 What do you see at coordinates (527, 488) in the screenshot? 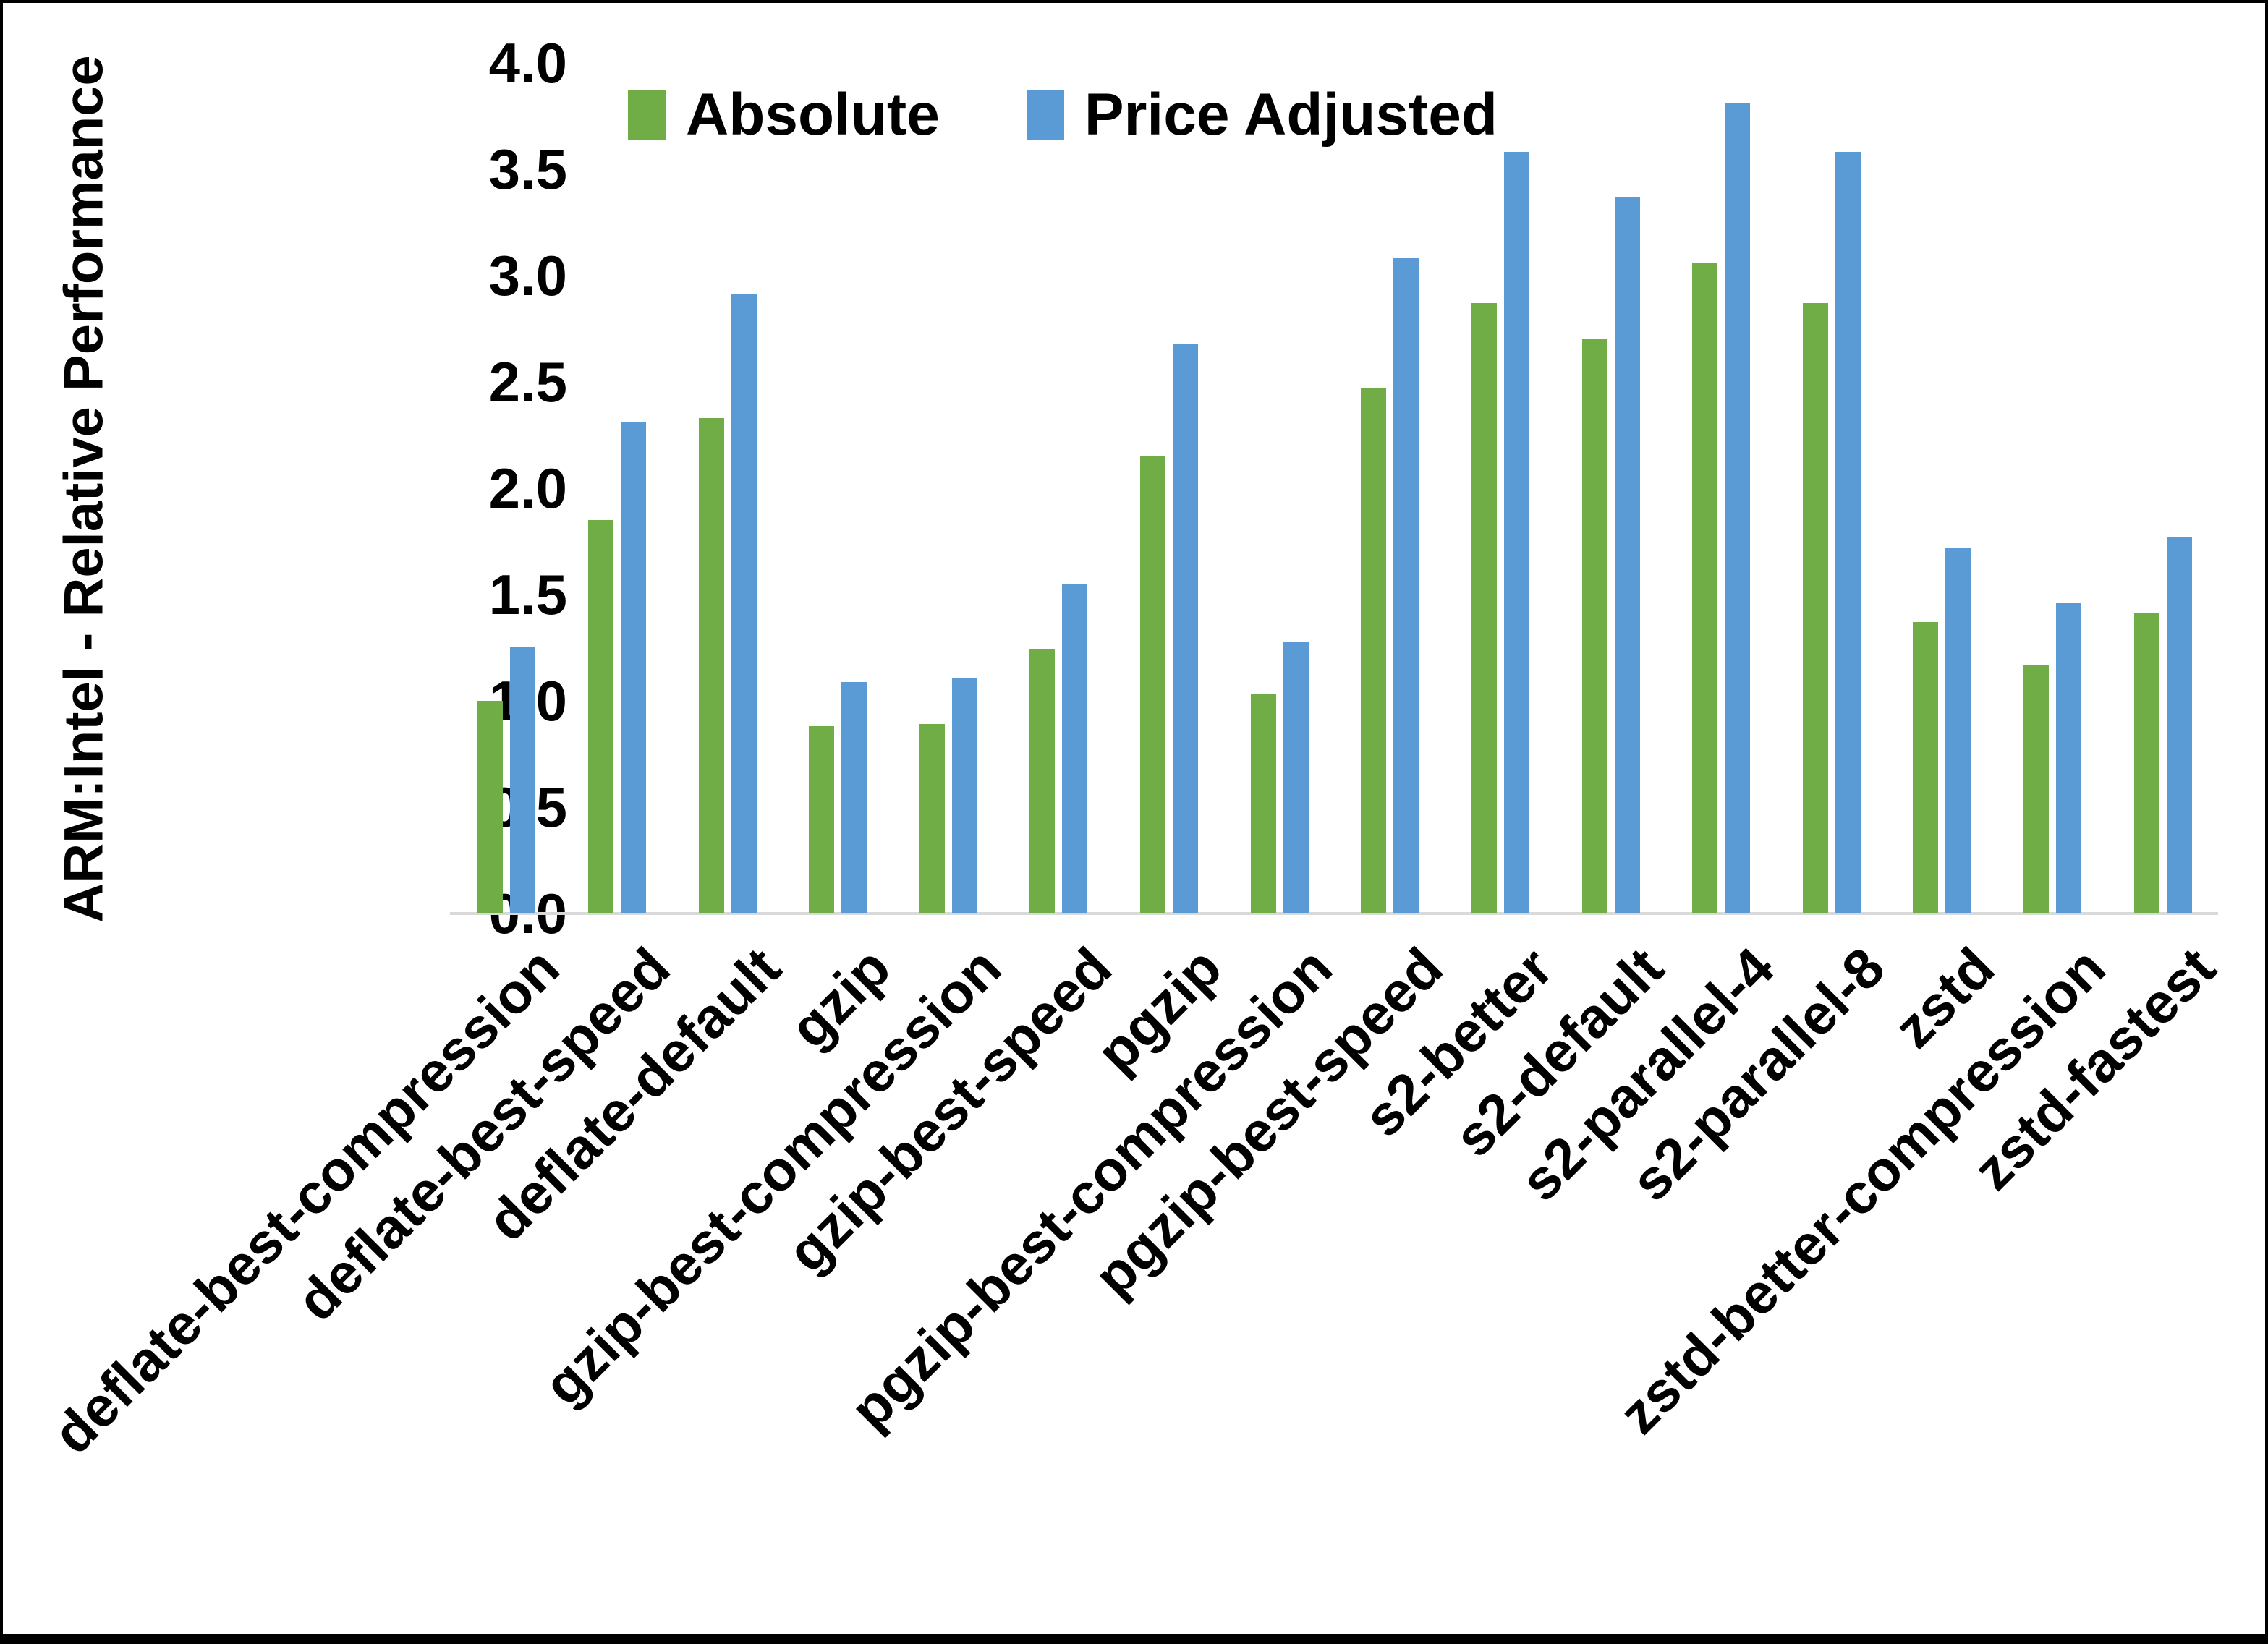
I see `y-tick-label: 2.0` at bounding box center [527, 488].